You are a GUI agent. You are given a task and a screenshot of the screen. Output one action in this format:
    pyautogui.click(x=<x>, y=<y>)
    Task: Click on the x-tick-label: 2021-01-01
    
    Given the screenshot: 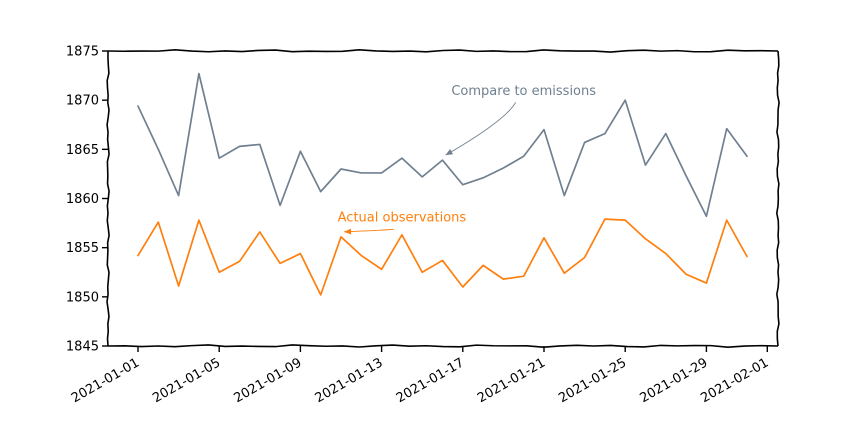 What is the action you would take?
    pyautogui.click(x=105, y=380)
    